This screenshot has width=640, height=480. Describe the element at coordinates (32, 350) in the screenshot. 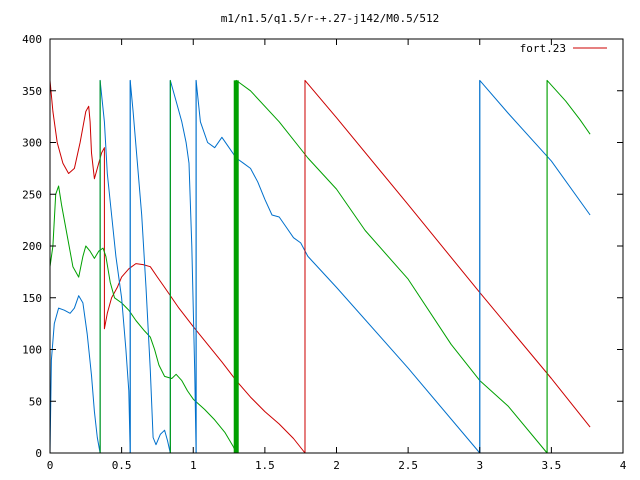

I see `y-tick-label: 100` at that location.